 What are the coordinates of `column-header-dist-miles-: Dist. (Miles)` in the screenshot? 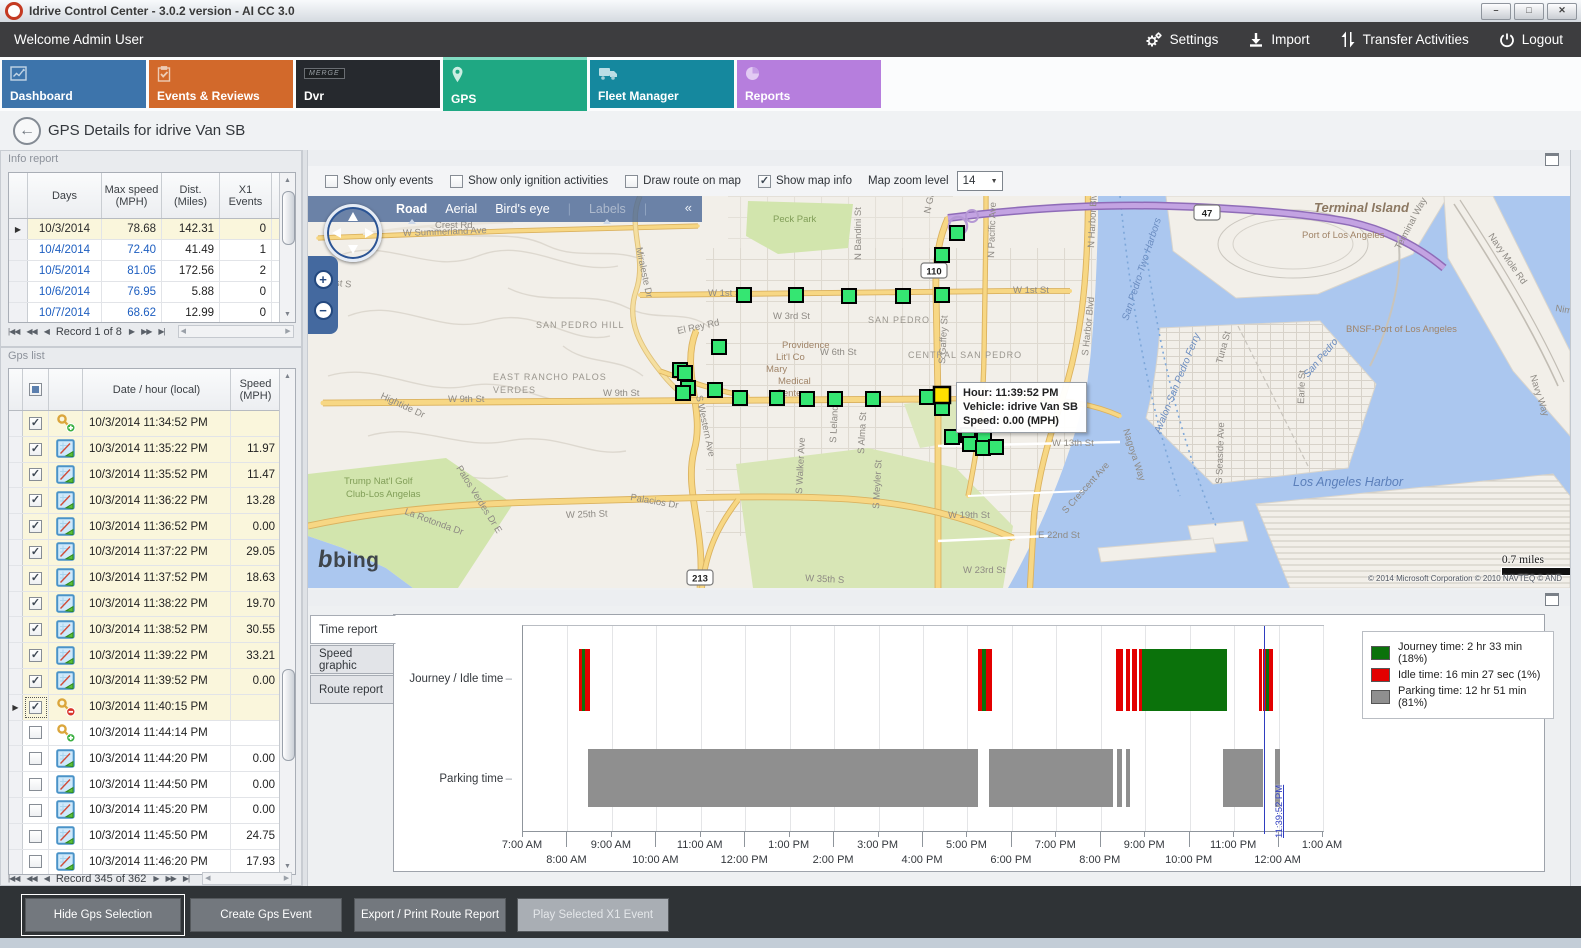 It's located at (191, 195).